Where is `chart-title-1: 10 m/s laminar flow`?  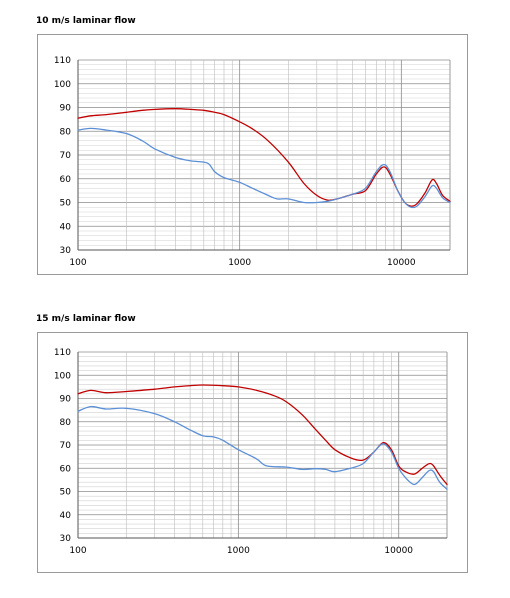 chart-title-1: 10 m/s laminar flow is located at coordinates (86, 21).